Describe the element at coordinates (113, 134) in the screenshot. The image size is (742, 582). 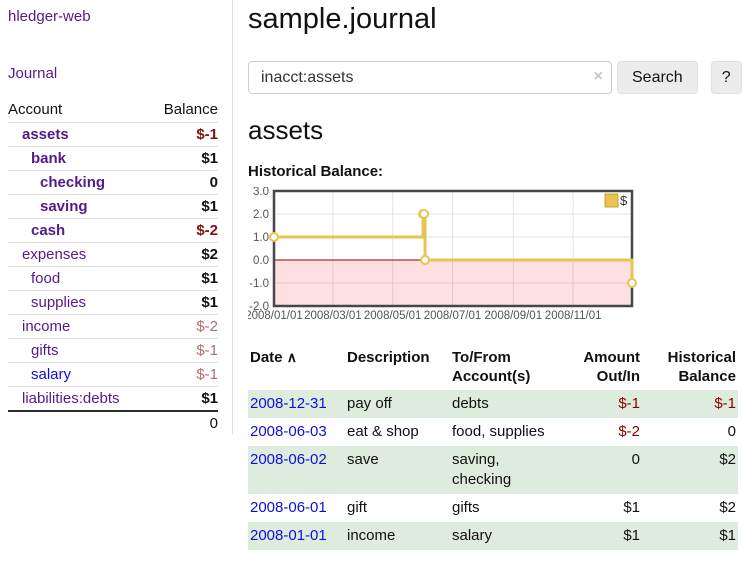
I see `account-row: assets $-1` at that location.